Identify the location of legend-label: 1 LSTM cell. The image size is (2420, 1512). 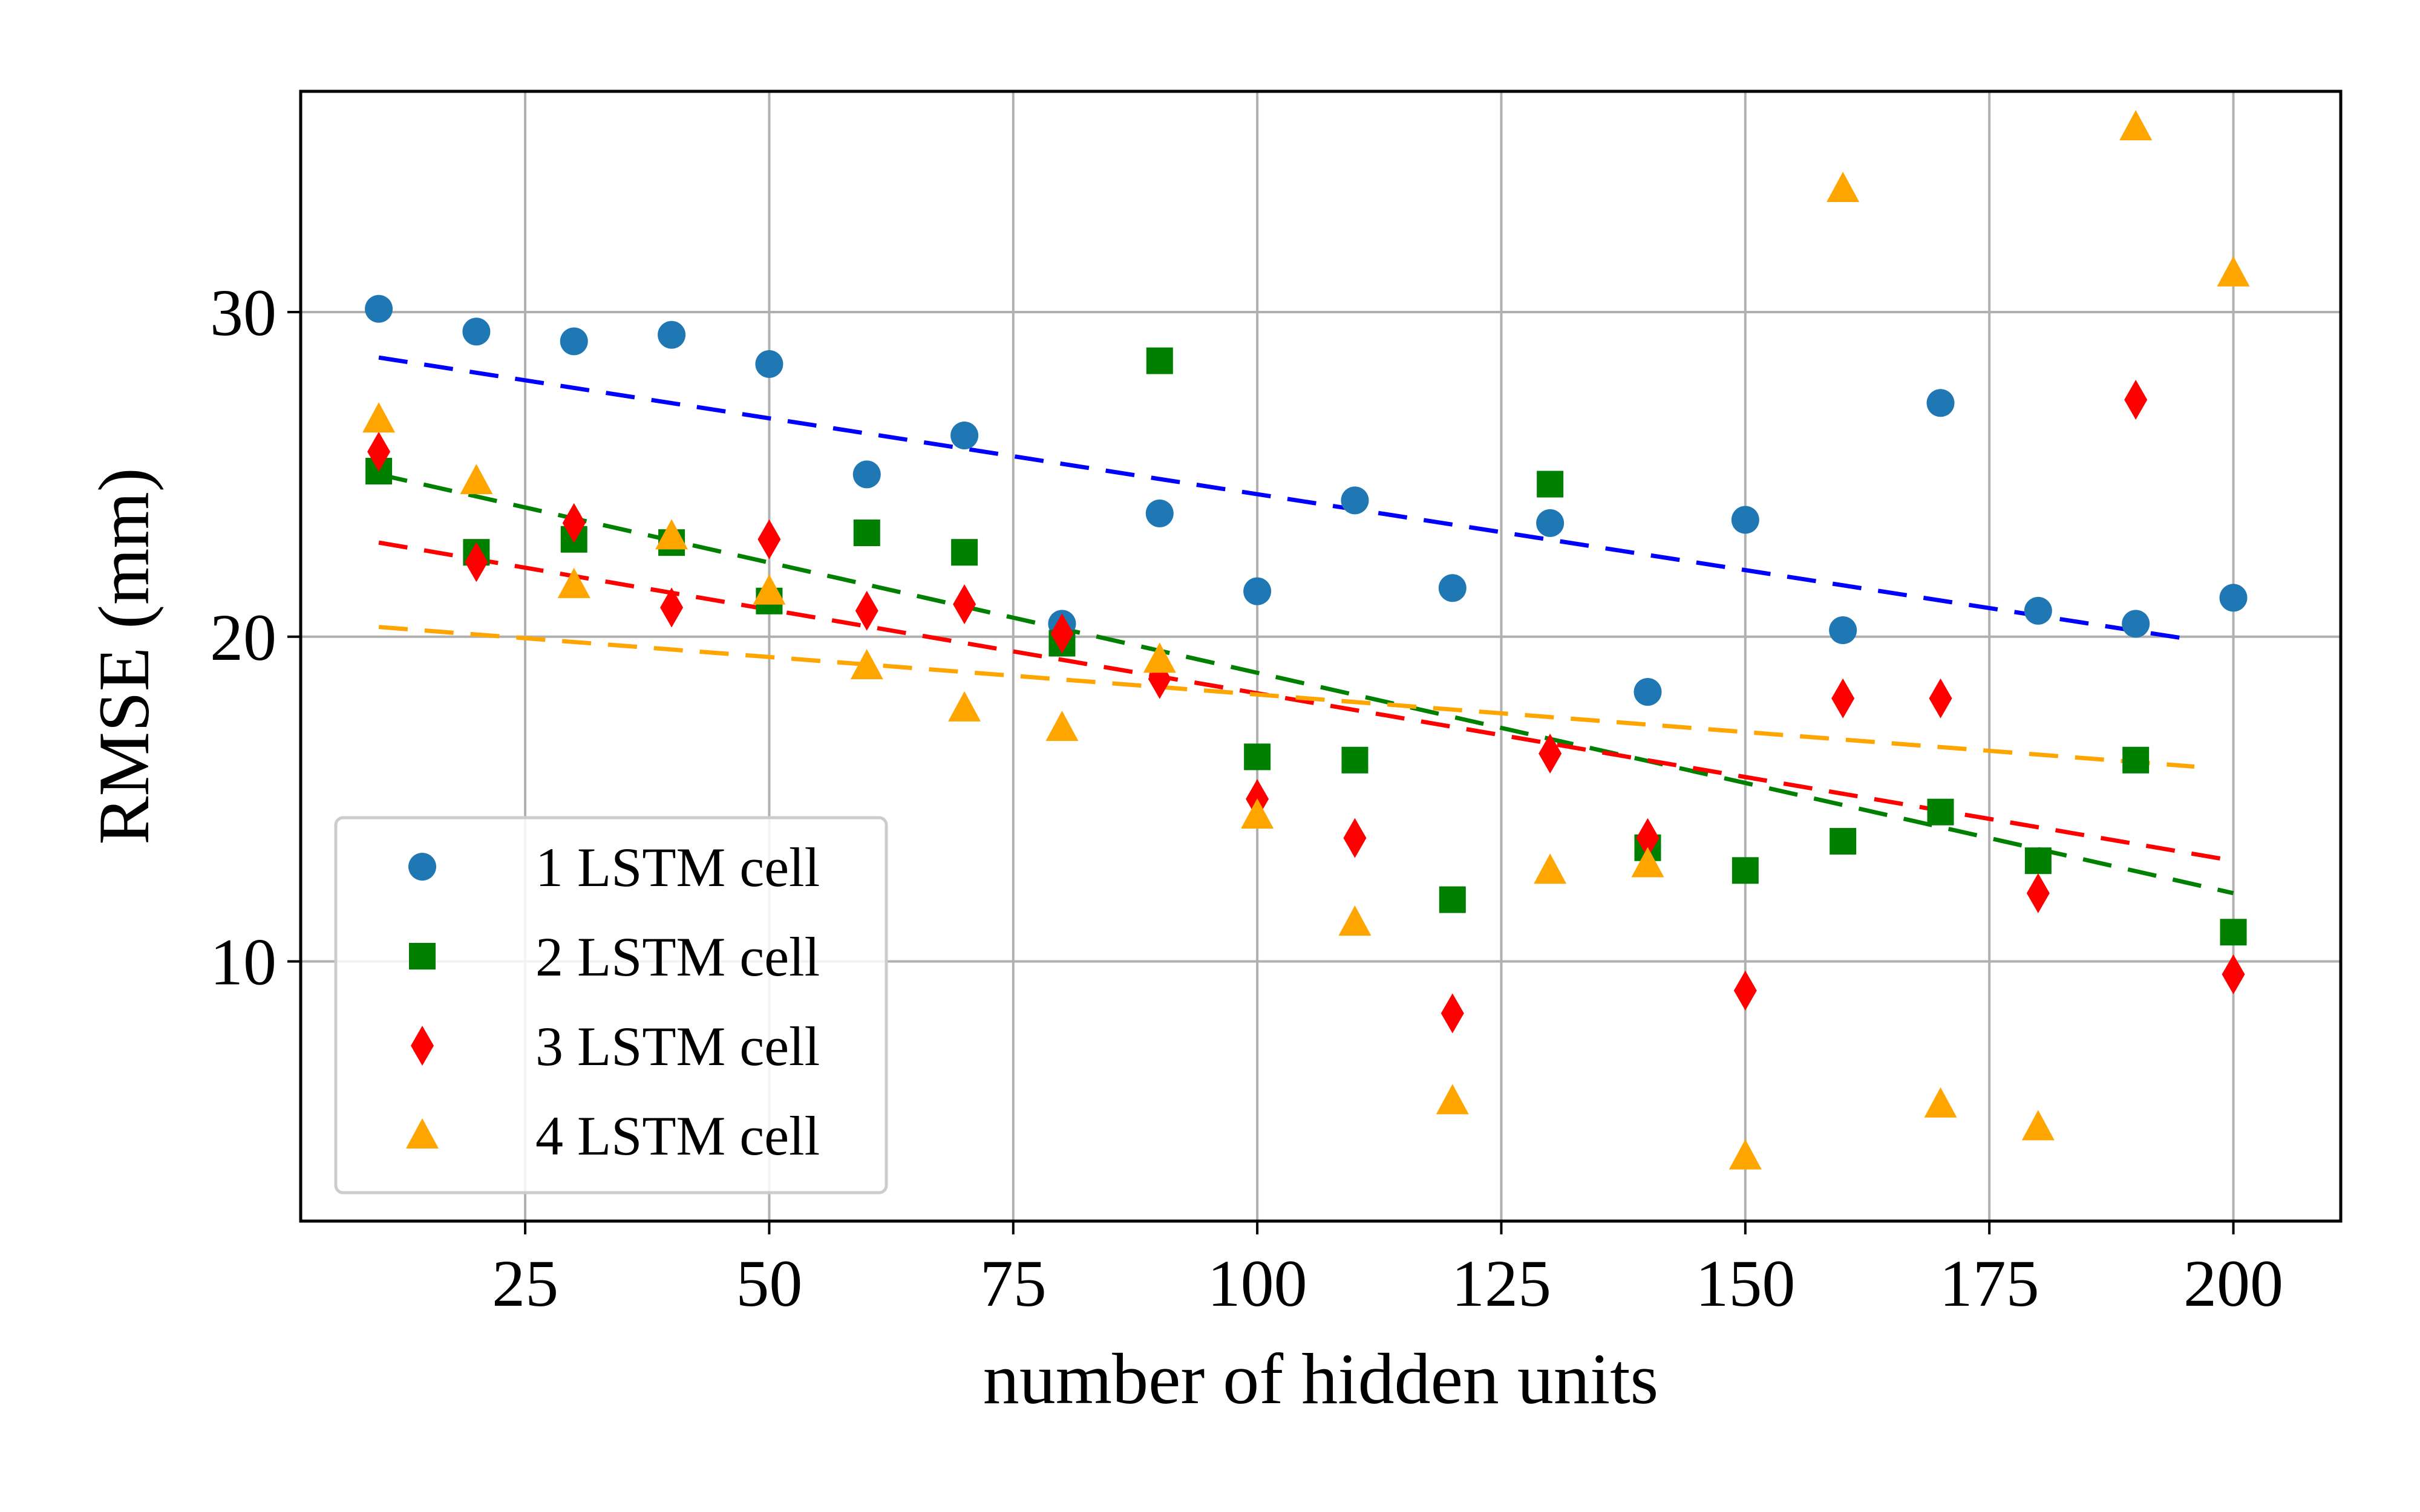
(677, 867).